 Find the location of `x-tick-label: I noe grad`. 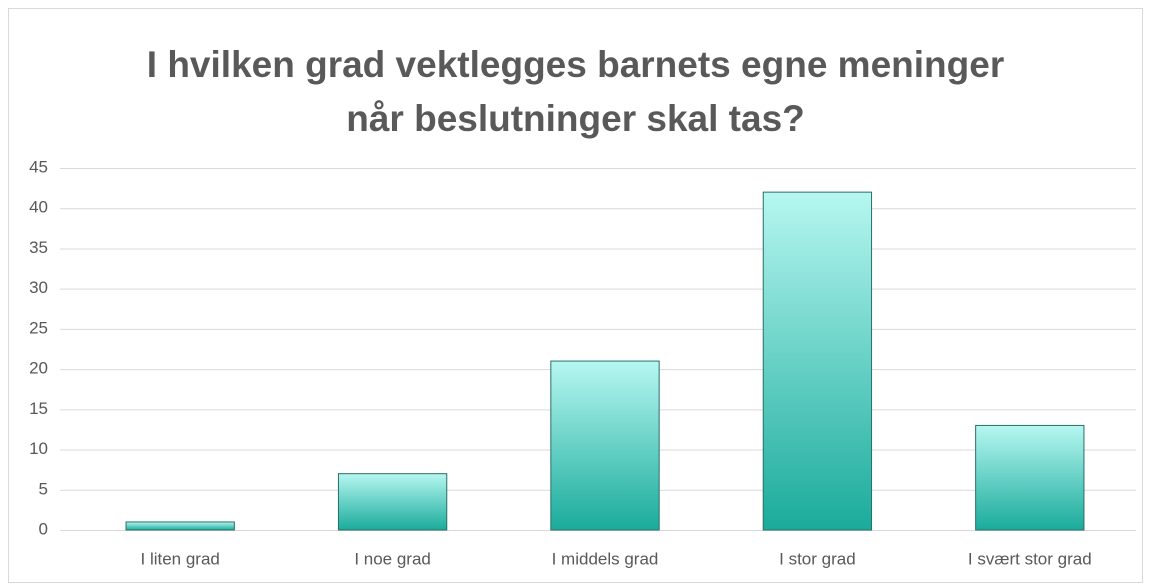

x-tick-label: I noe grad is located at coordinates (392, 558).